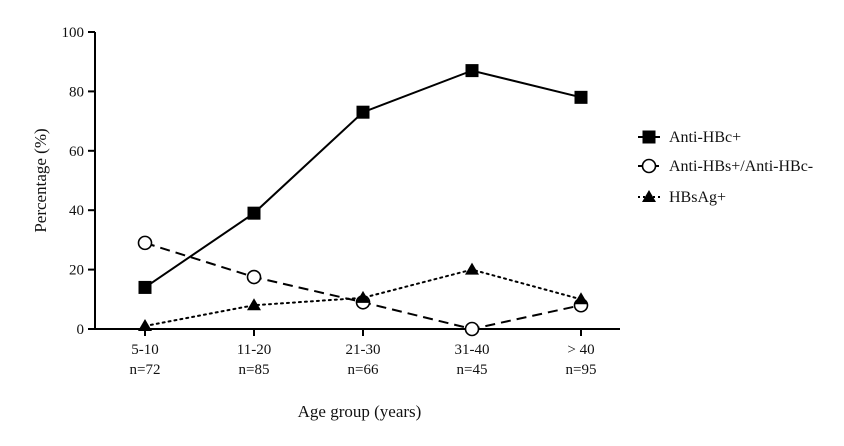 The height and width of the screenshot is (446, 844). I want to click on x-tick-sample-size: n=66, so click(363, 370).